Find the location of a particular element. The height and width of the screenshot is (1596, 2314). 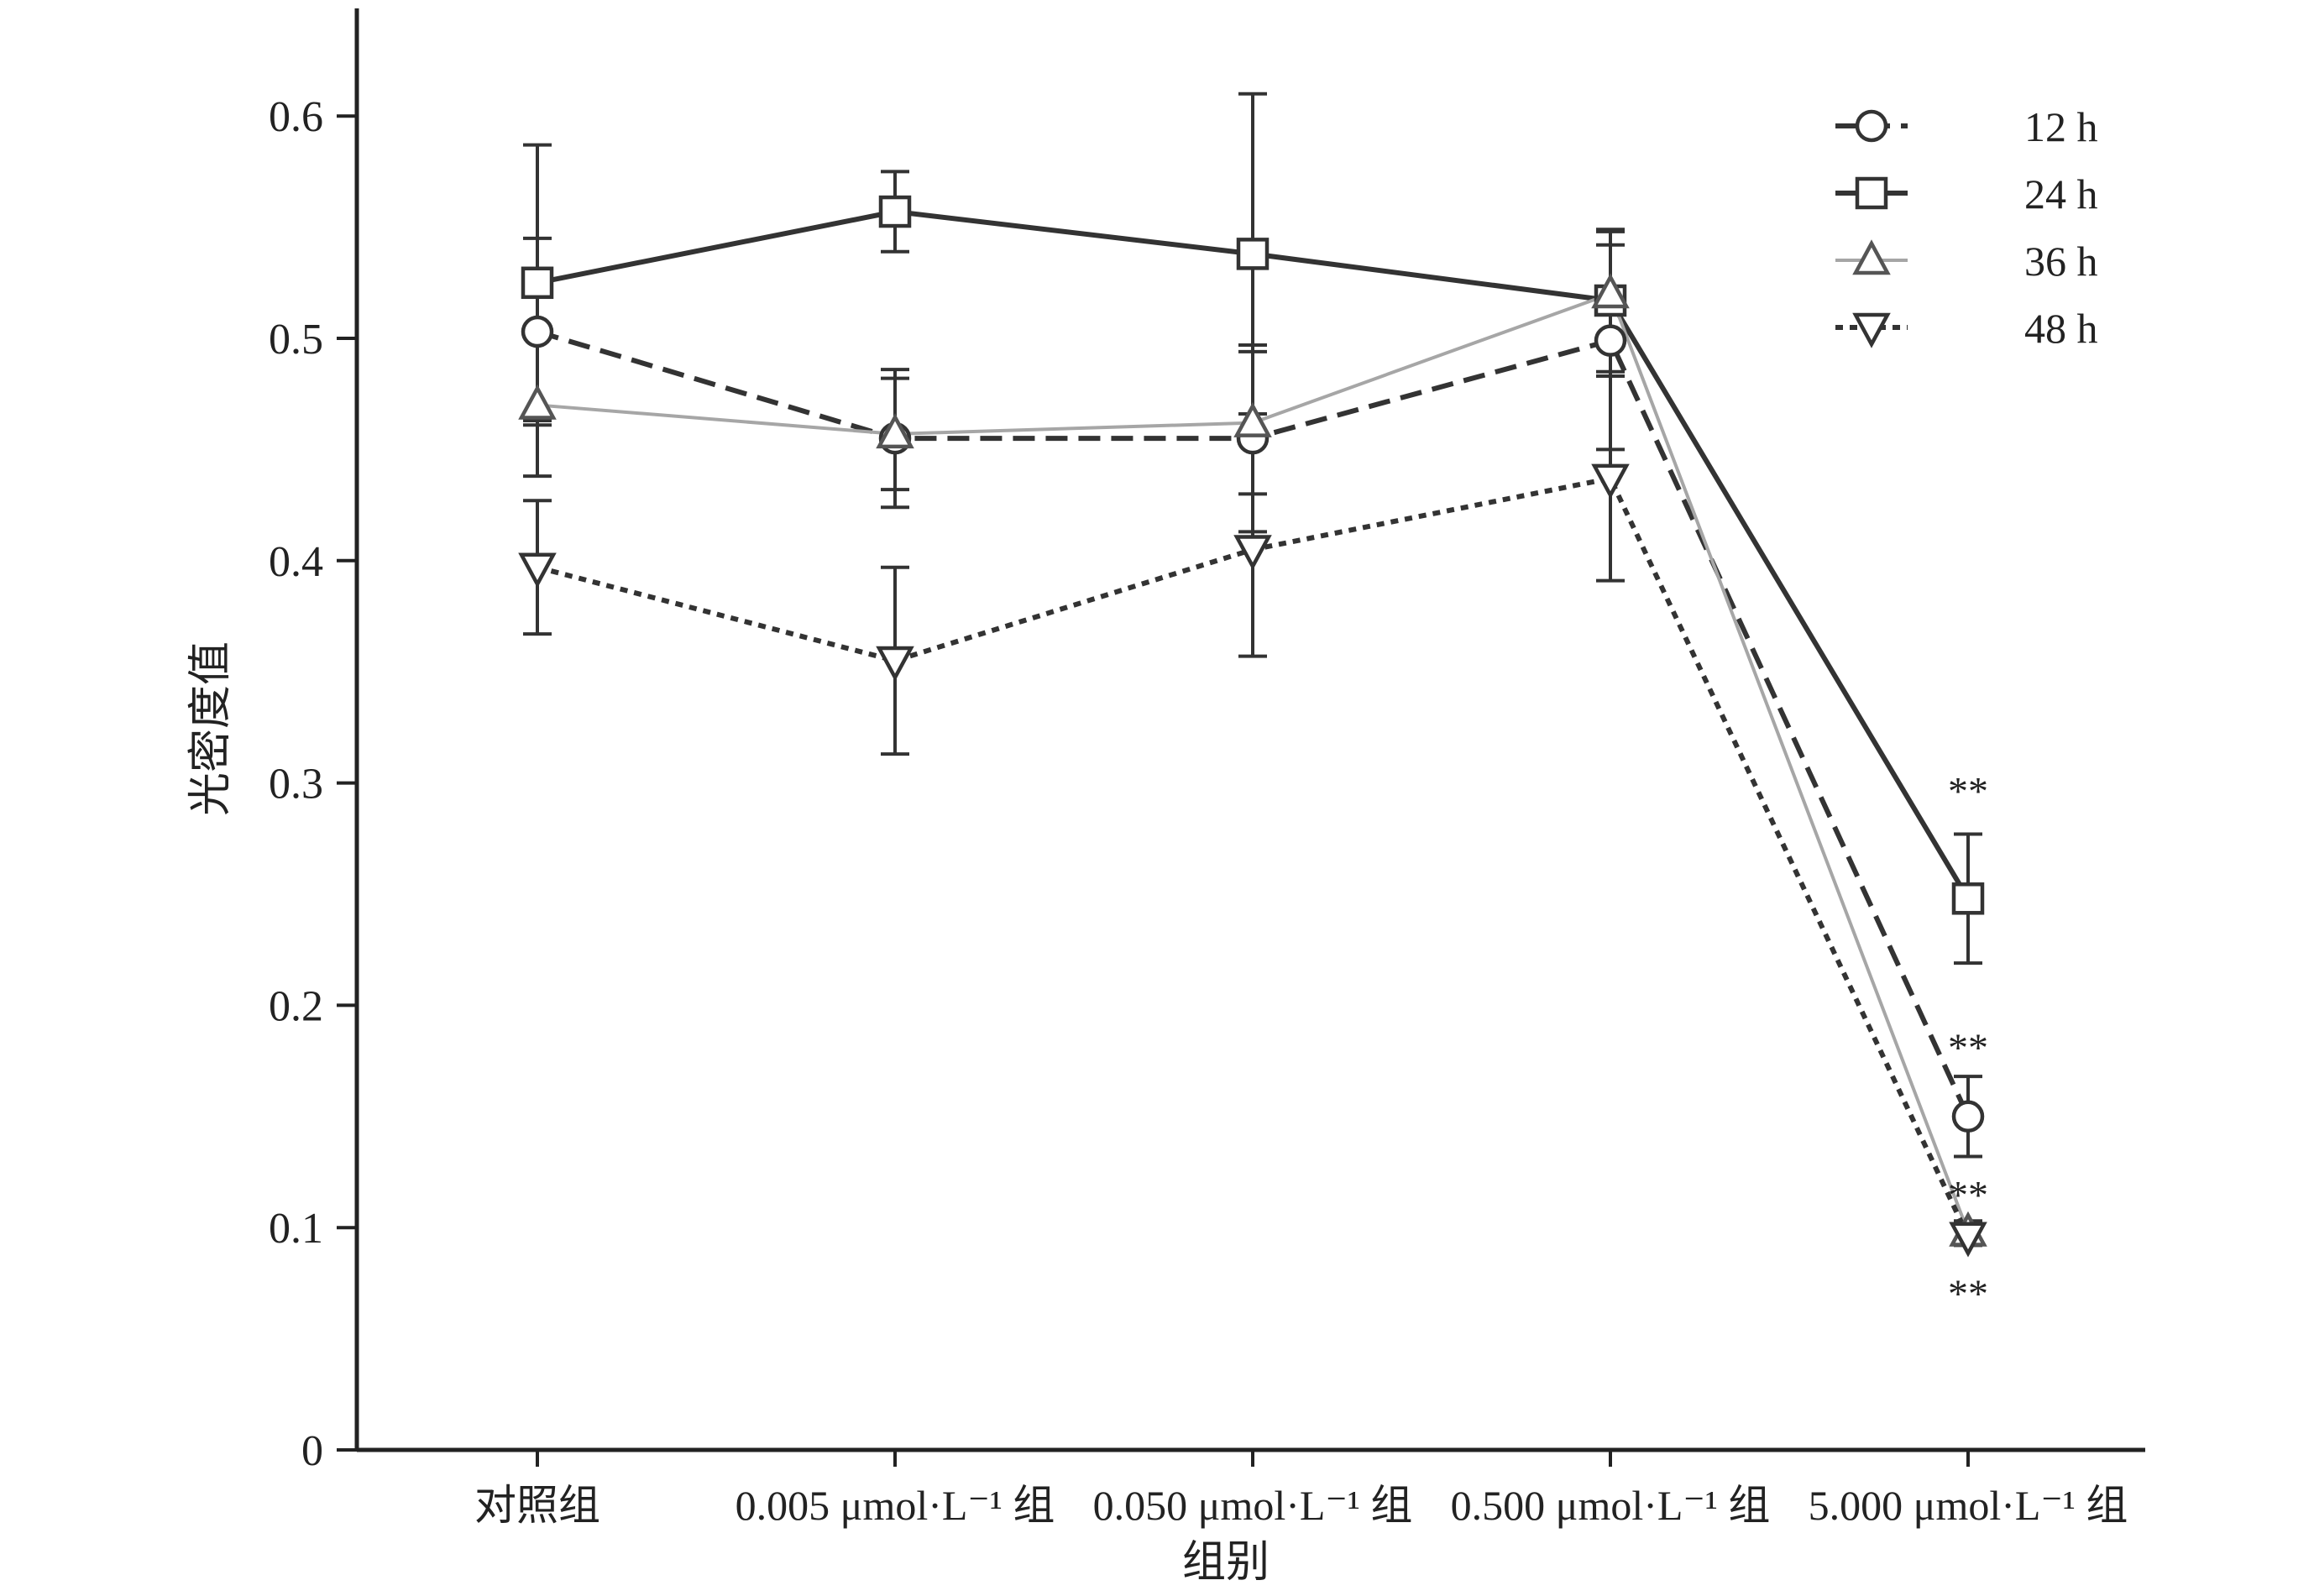

legend-item-24h: 24 h is located at coordinates (1967, 193).